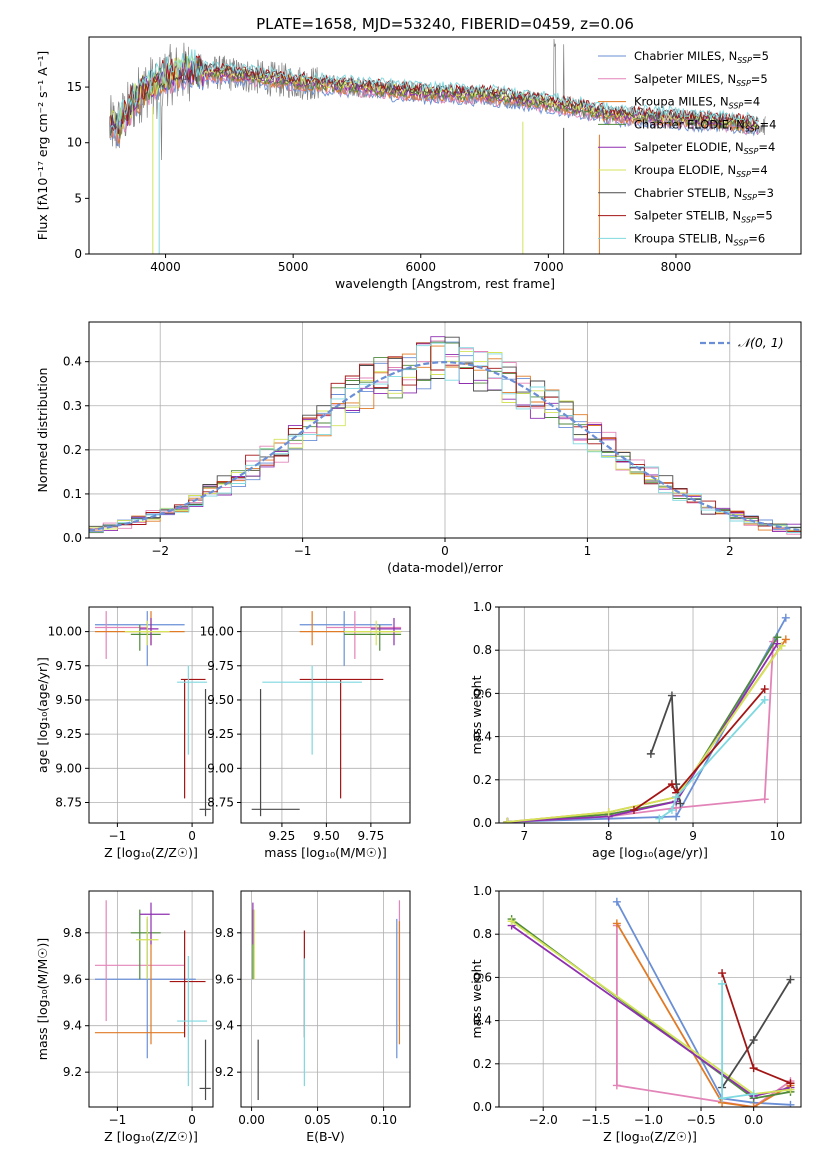 This screenshot has width=819, height=1170. Describe the element at coordinates (72, 979) in the screenshot. I see `y-tick-label: 9.6` at that location.